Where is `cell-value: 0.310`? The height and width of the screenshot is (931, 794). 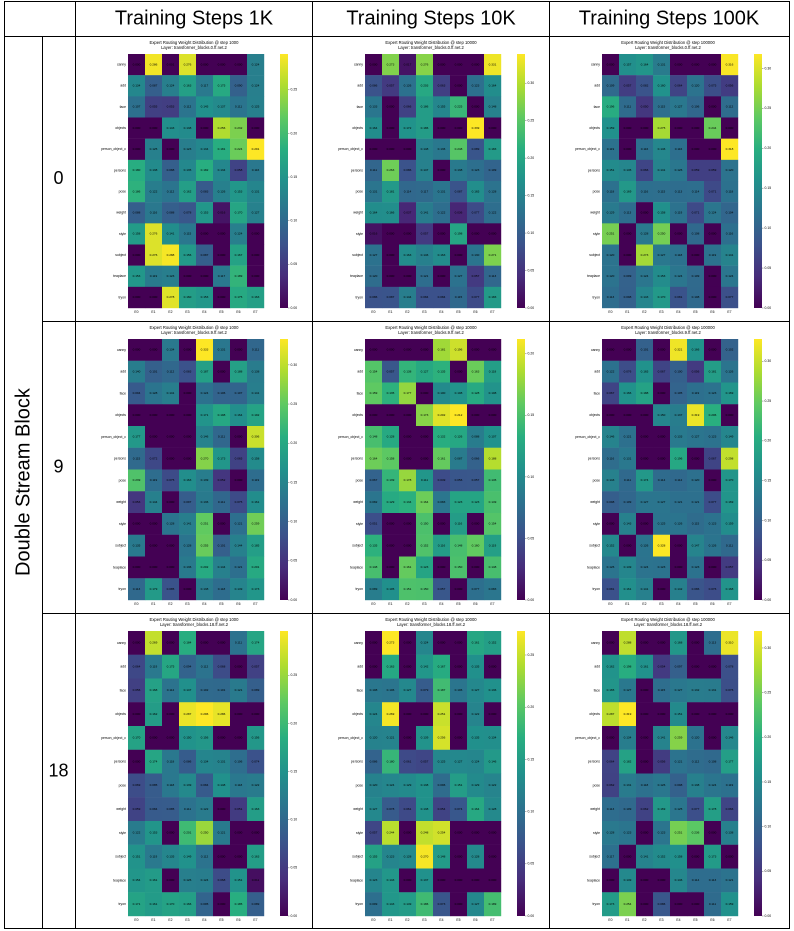
cell-value: 0.310 is located at coordinates (730, 643).